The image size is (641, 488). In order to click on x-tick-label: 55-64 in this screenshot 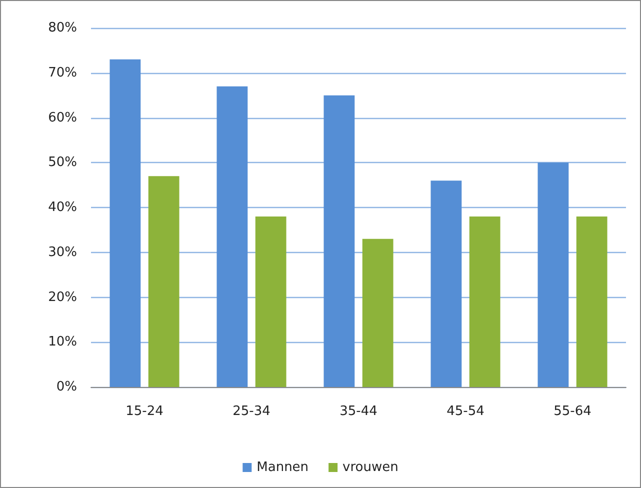, I will do `click(573, 411)`.